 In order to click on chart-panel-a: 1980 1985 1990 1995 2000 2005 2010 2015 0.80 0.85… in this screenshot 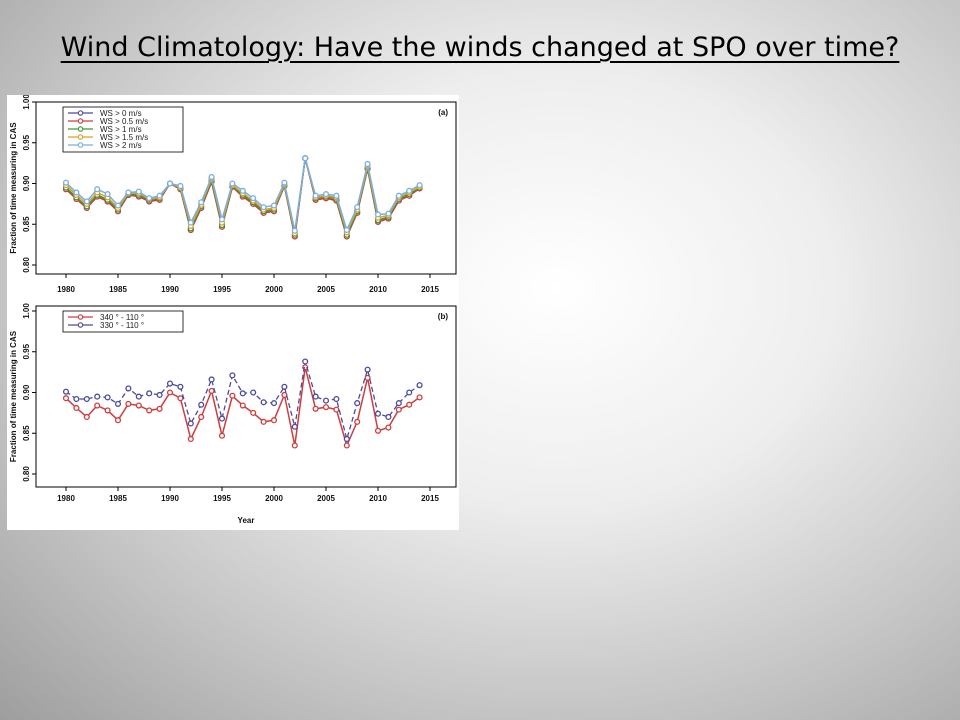, I will do `click(233, 194)`.